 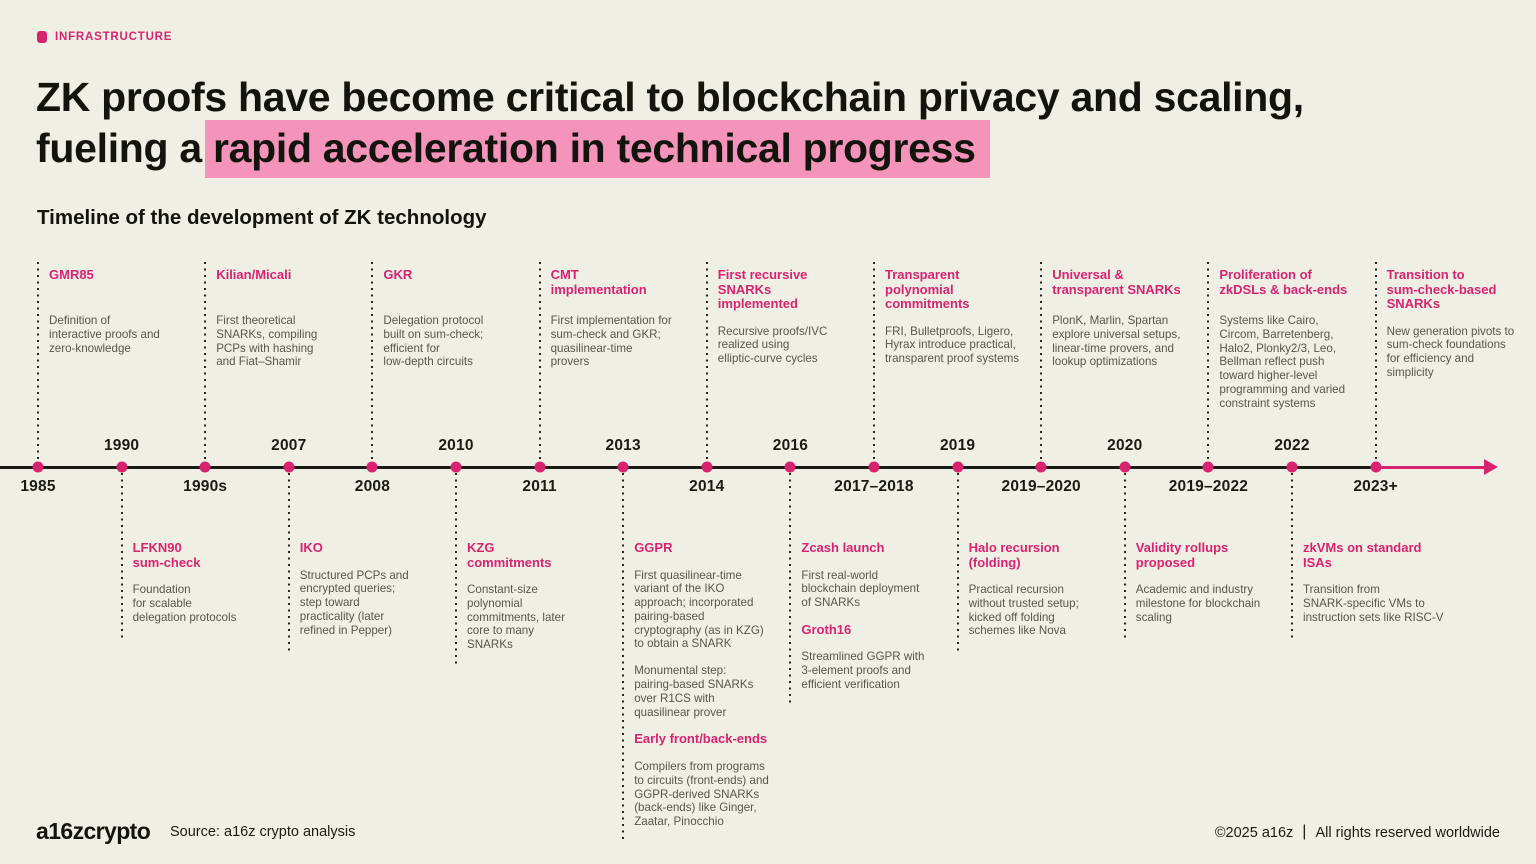 I want to click on year-label: 2016, so click(x=790, y=445).